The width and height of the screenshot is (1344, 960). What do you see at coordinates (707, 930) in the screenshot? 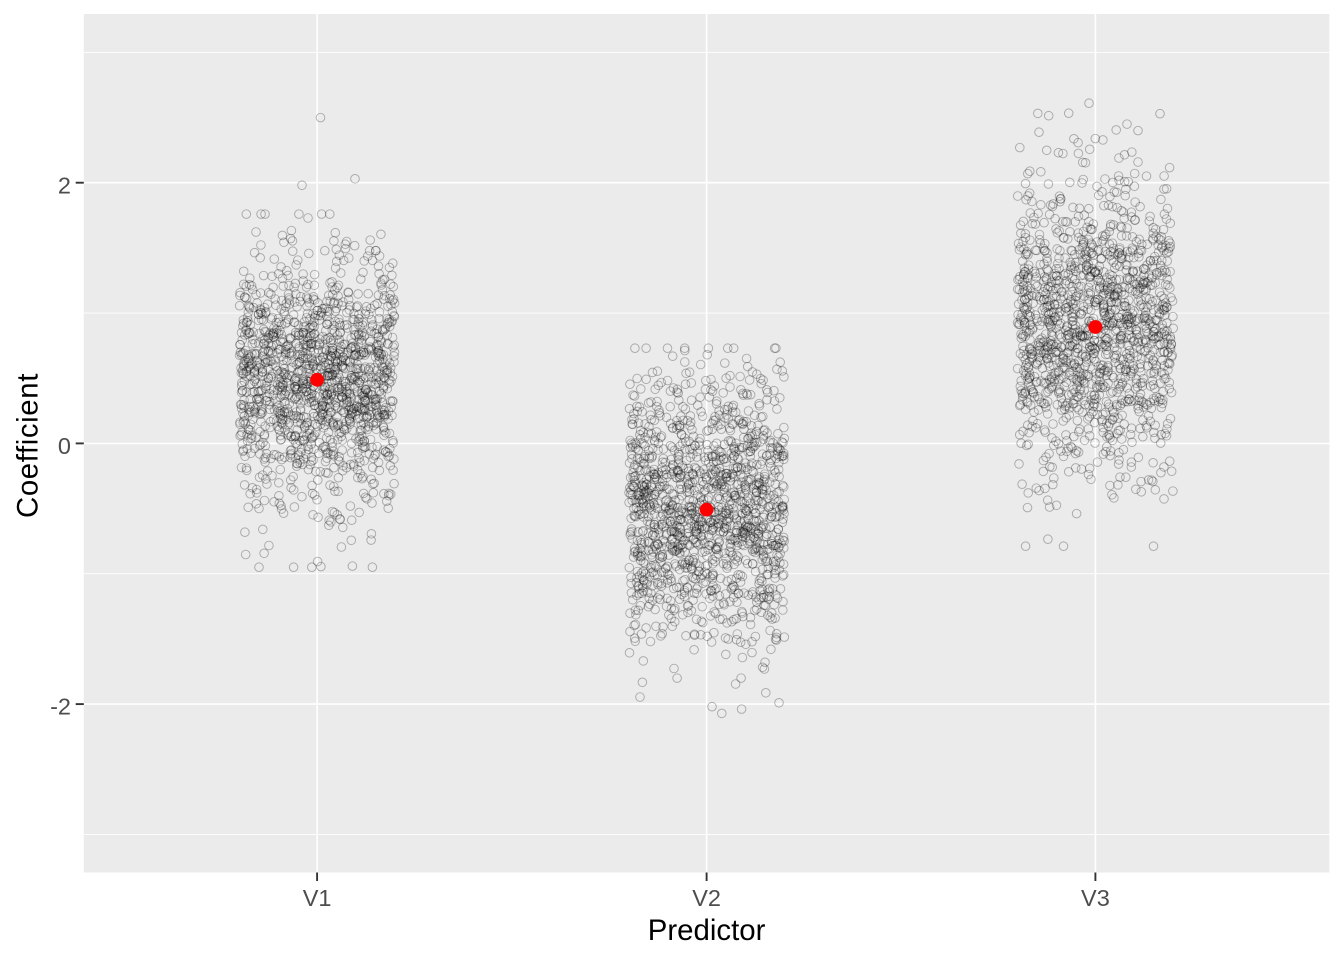
I see `svg-text: Predictor` at bounding box center [707, 930].